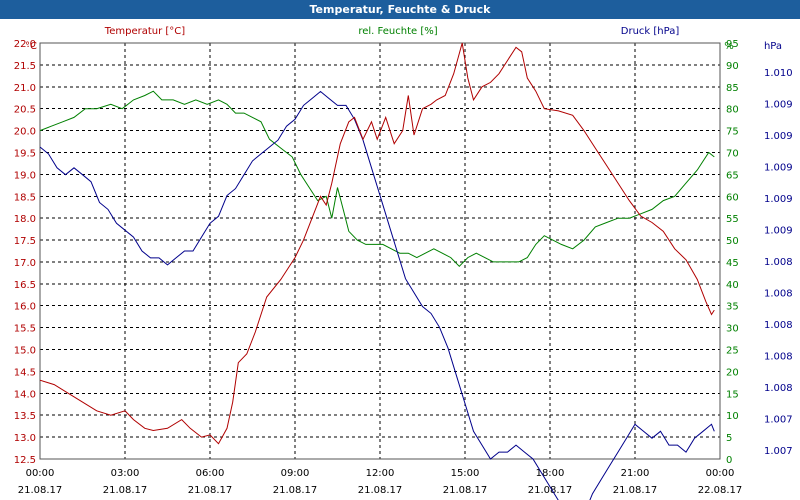  What do you see at coordinates (25, 307) in the screenshot?
I see `temperature-tick-label: 16.0` at bounding box center [25, 307].